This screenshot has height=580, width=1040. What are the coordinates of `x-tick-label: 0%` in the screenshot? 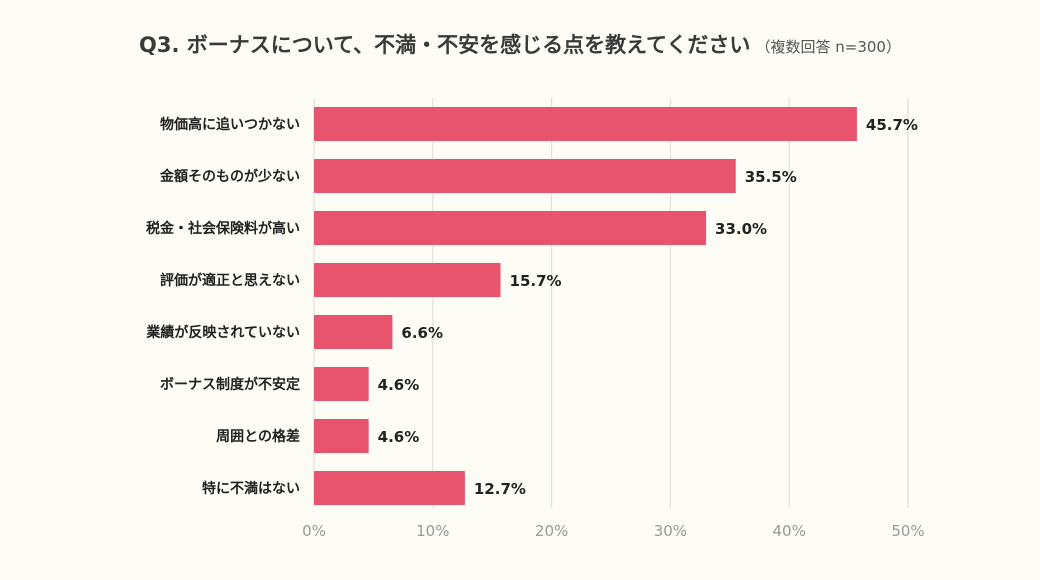 It's located at (314, 531).